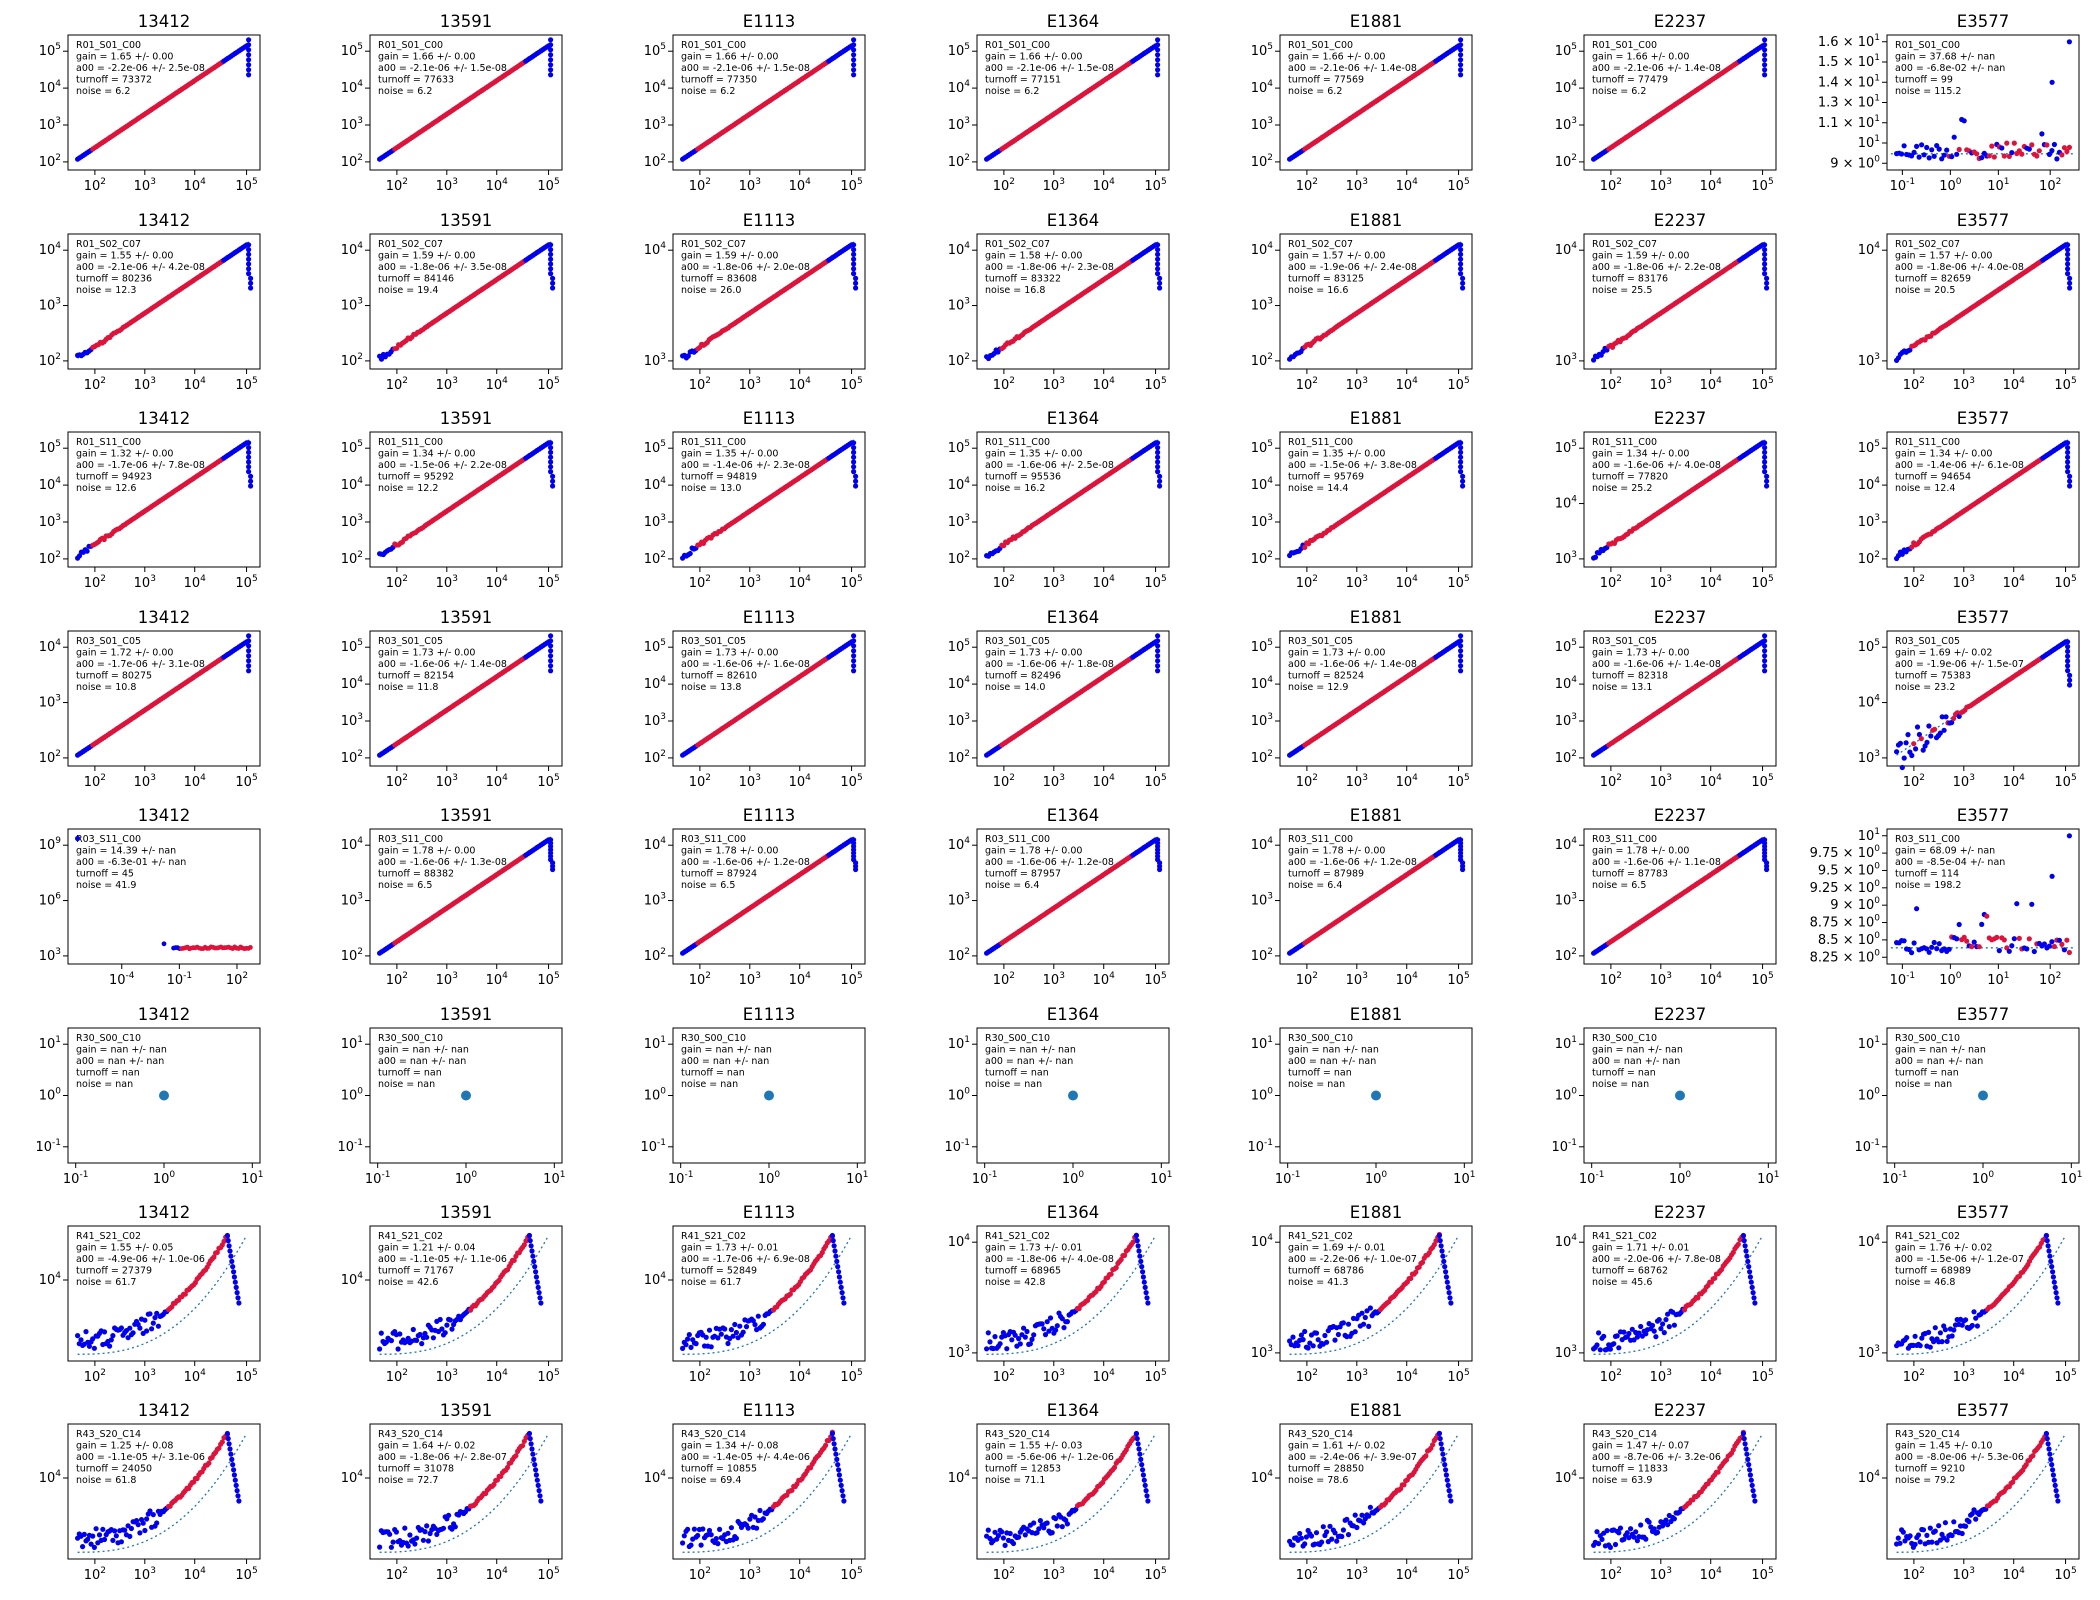 This screenshot has height=1600, width=2100. Describe the element at coordinates (1033, 256) in the screenshot. I see `gain-label: gain = 1.58 +/- 0.00` at that location.